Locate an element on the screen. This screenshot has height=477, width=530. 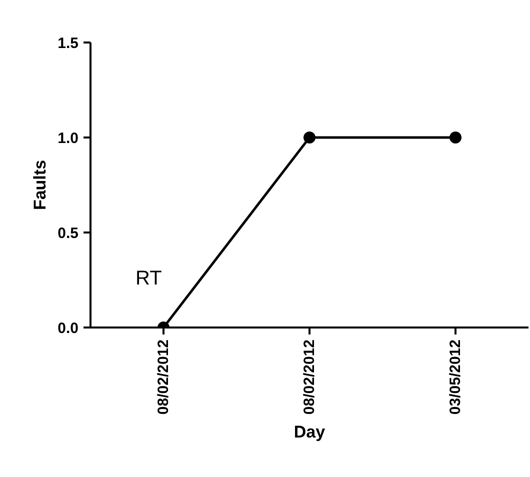
y-tick-label: 0.0 is located at coordinates (68, 328).